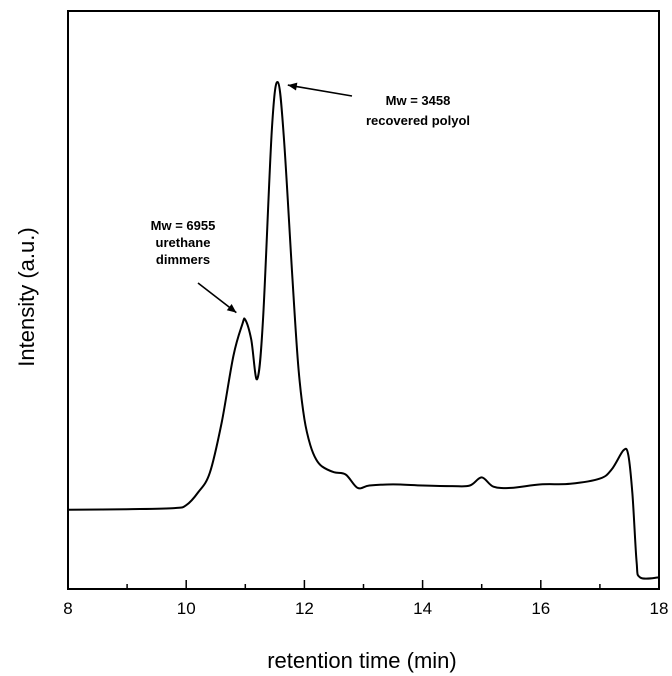 This screenshot has width=672, height=676. What do you see at coordinates (418, 120) in the screenshot?
I see `annotation-label: recovered polyol` at bounding box center [418, 120].